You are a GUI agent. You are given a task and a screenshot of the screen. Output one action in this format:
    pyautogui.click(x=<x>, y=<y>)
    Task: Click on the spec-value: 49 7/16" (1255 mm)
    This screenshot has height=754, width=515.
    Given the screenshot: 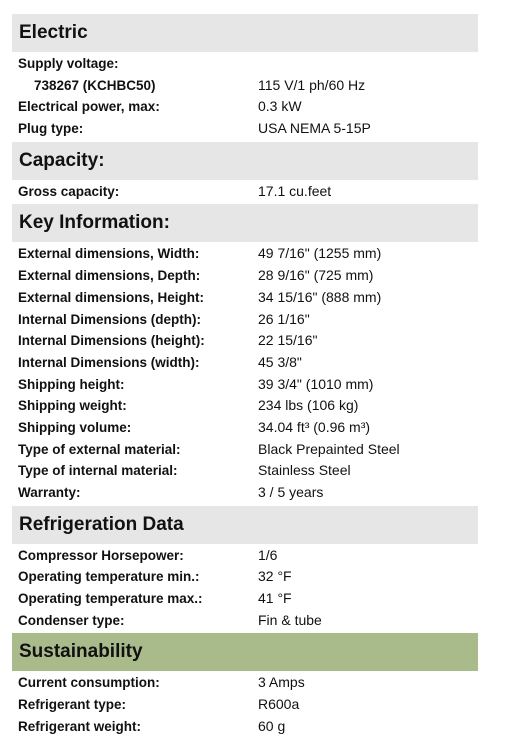 What is the action you would take?
    pyautogui.click(x=320, y=253)
    